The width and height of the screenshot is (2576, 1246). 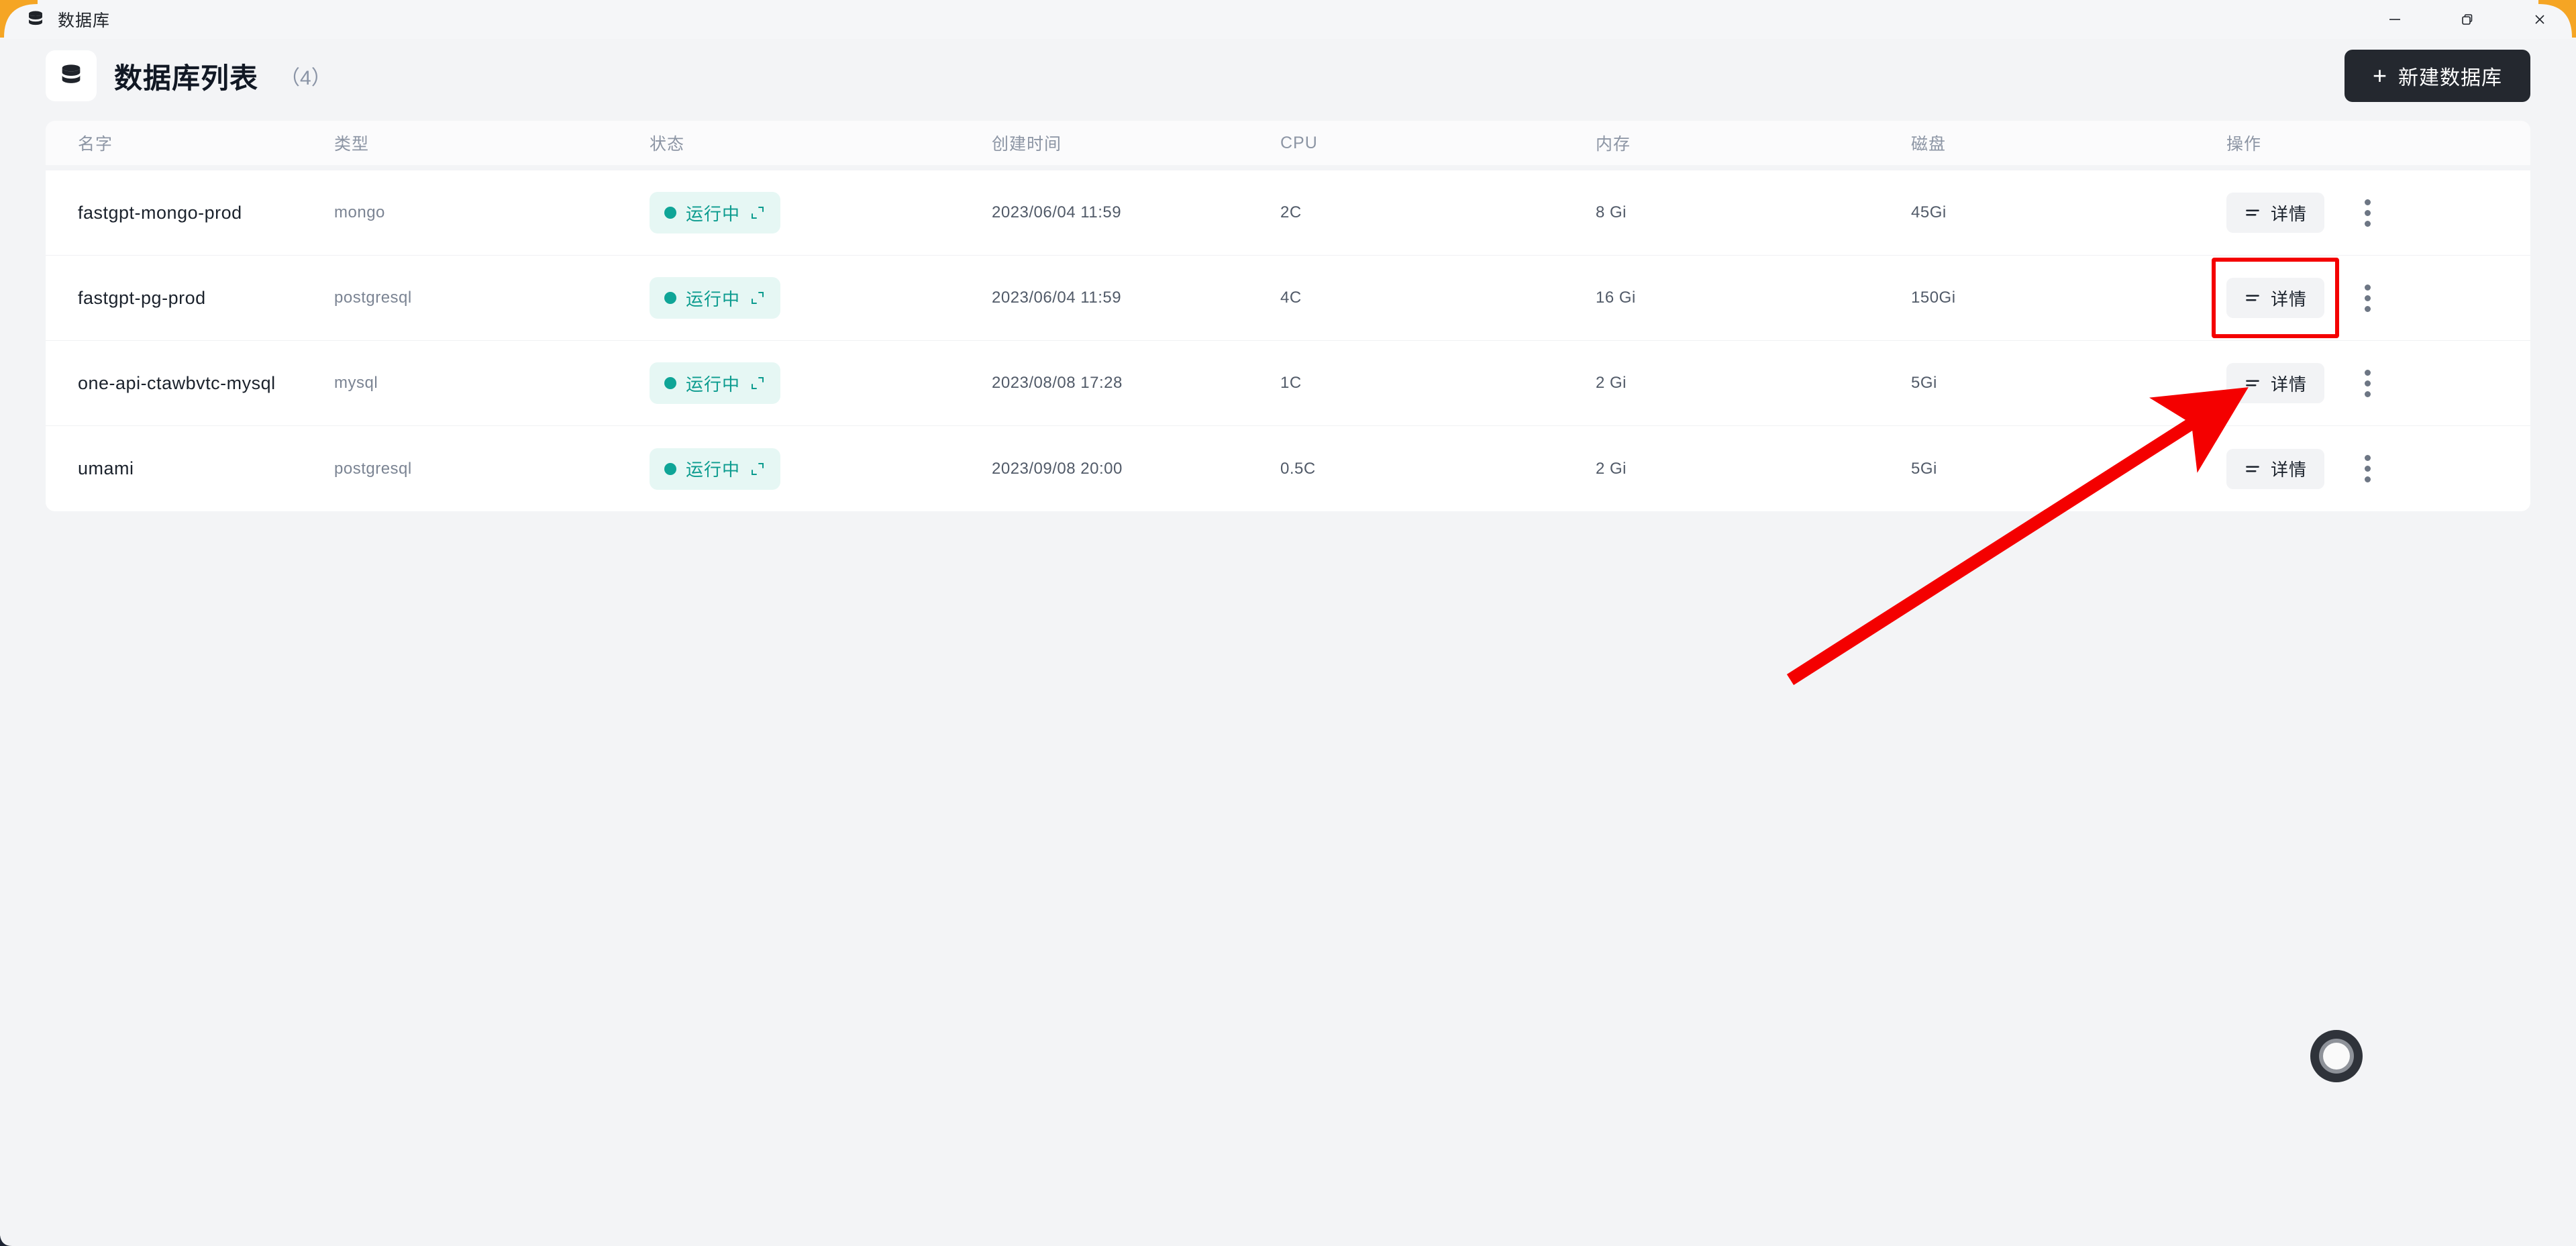 What do you see at coordinates (1291, 298) in the screenshot?
I see `cell-cpu: 4C` at bounding box center [1291, 298].